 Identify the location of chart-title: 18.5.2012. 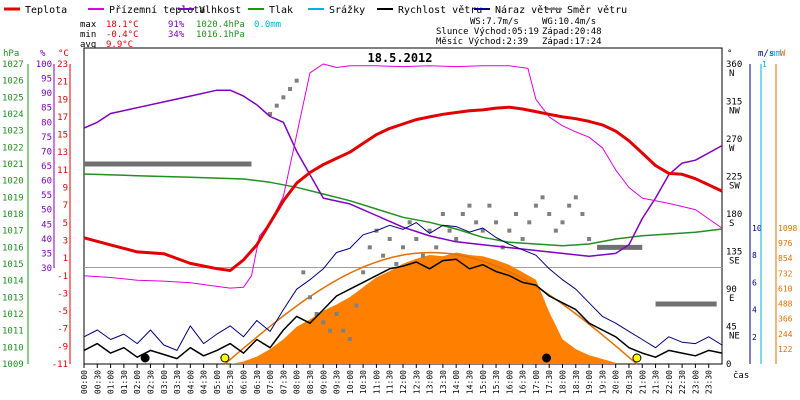
(399, 58).